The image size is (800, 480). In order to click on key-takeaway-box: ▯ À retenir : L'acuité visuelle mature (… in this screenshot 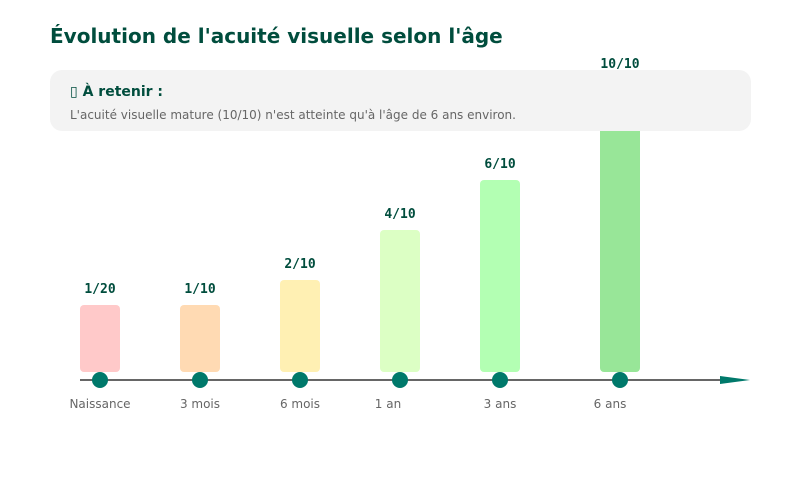, I will do `click(400, 100)`.